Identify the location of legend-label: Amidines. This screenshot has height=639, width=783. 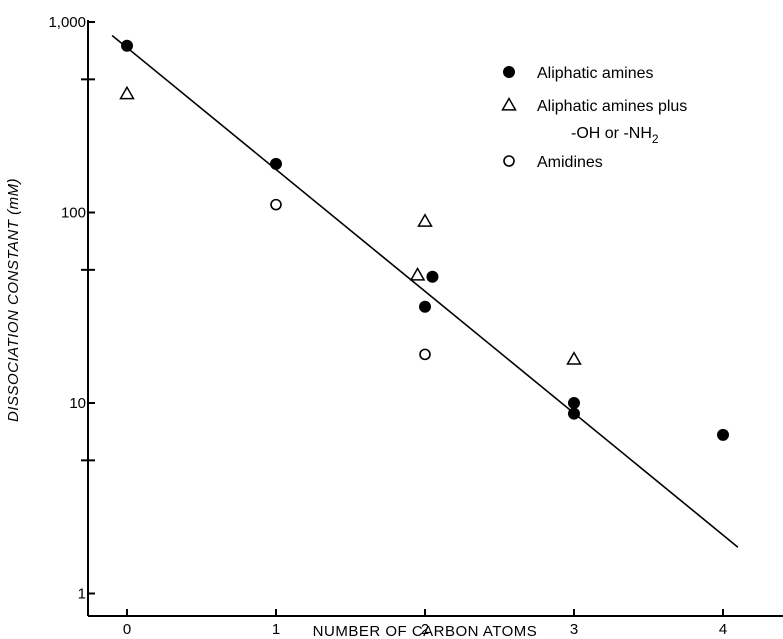
(570, 162).